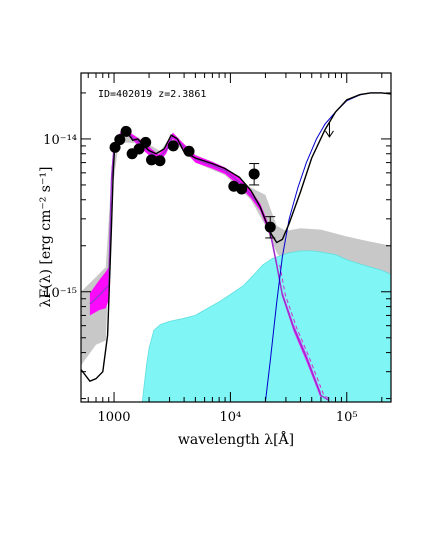 The image size is (425, 554). What do you see at coordinates (329, 134) in the screenshot?
I see `upper-limit-arrow` at bounding box center [329, 134].